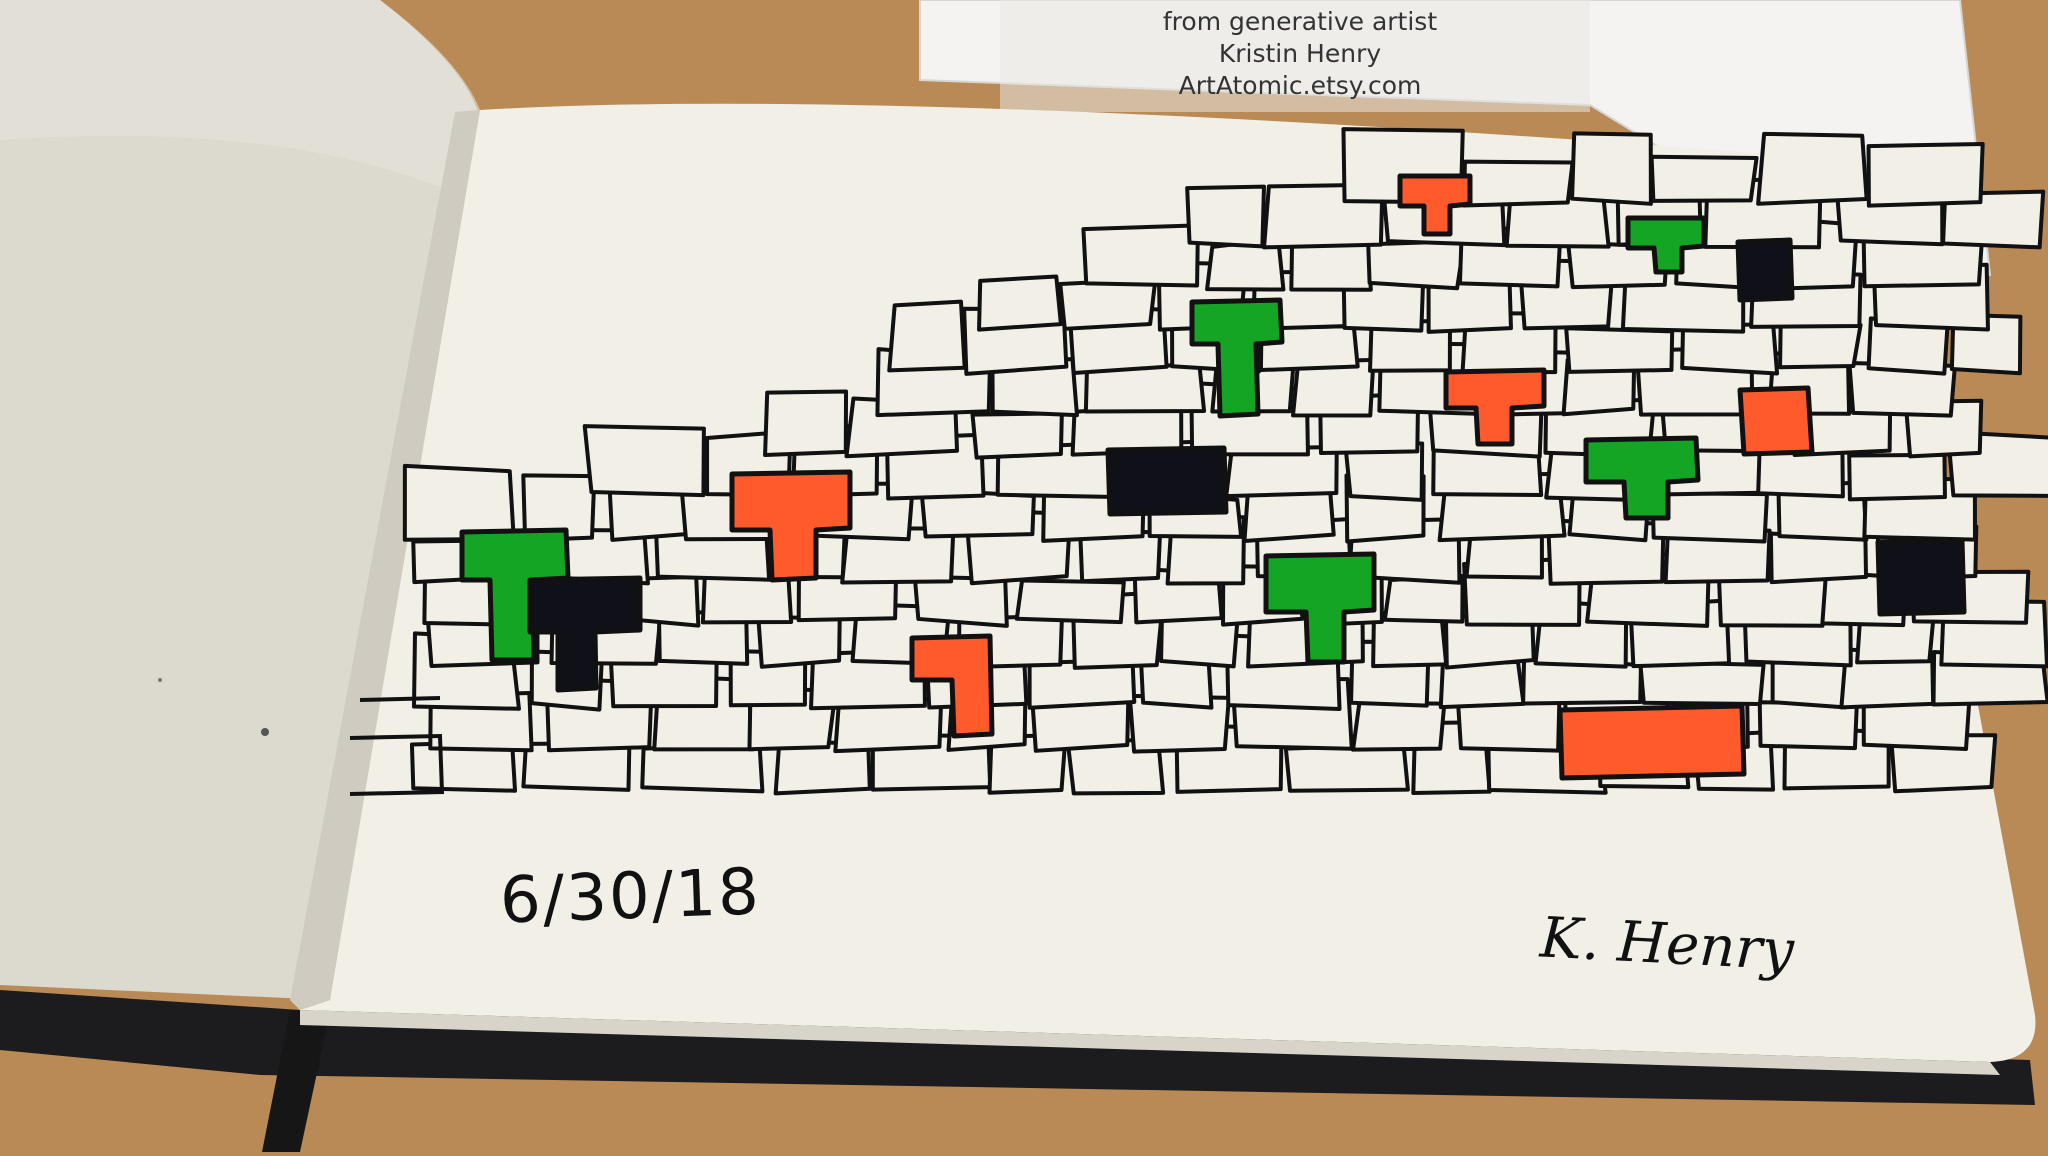  Describe the element at coordinates (1300, 85) in the screenshot. I see `card-line-website: ArtAtomic.etsy.com` at that location.